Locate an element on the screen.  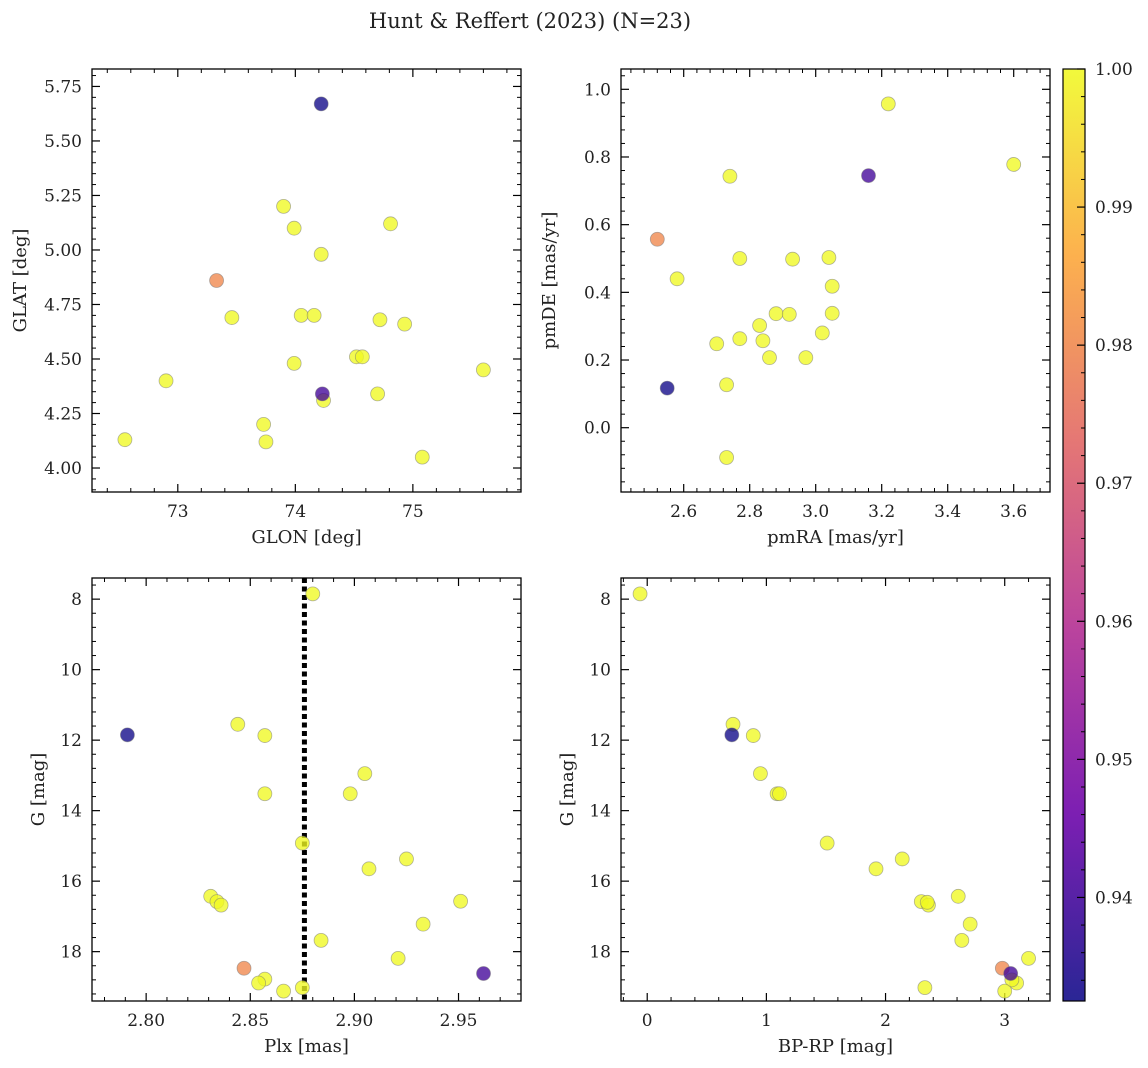
x-axis-label: BP-RP [mag] is located at coordinates (835, 1046).